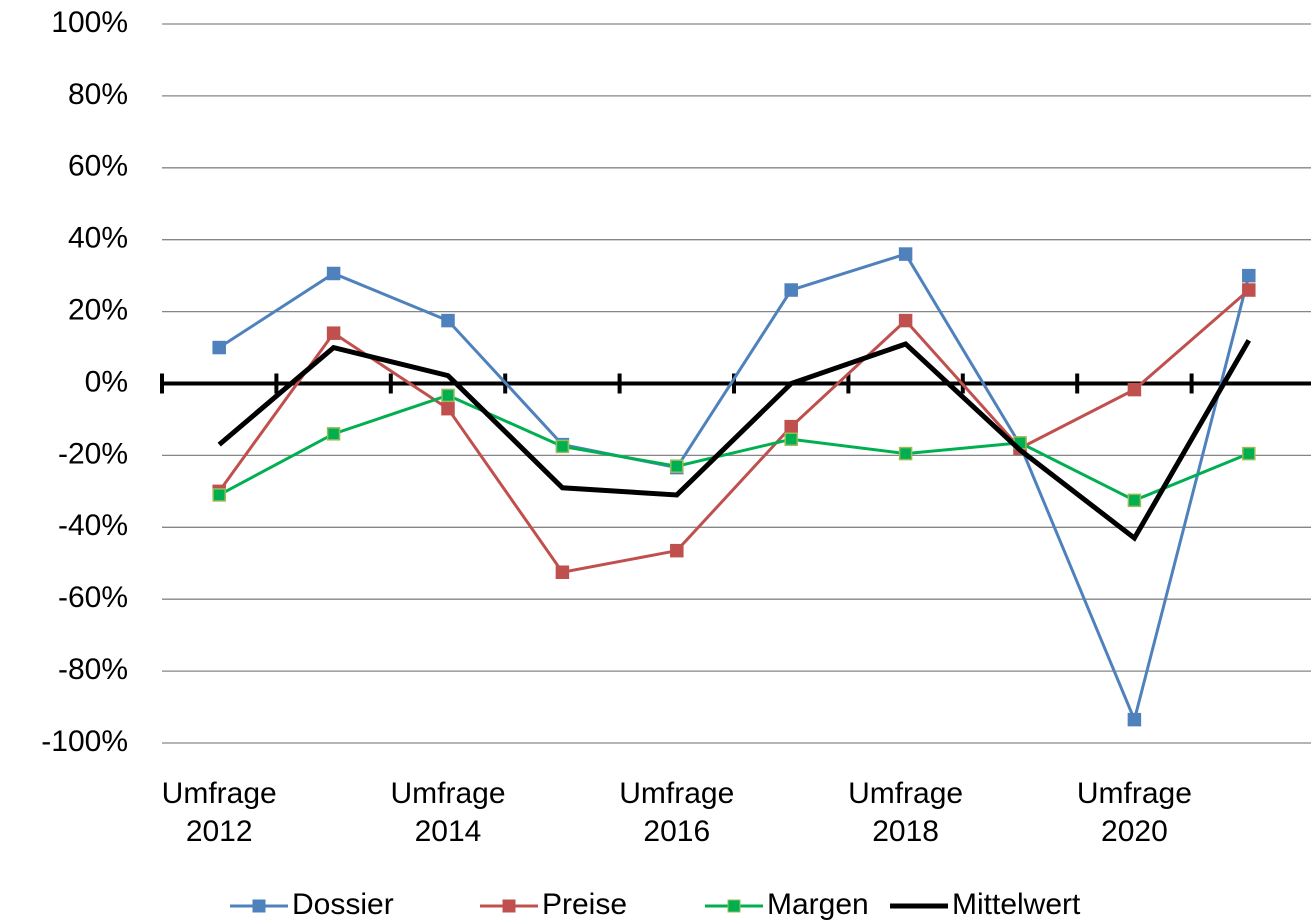 The image size is (1311, 924). What do you see at coordinates (447, 812) in the screenshot?
I see `x-tick-label: Umfrage 2014` at bounding box center [447, 812].